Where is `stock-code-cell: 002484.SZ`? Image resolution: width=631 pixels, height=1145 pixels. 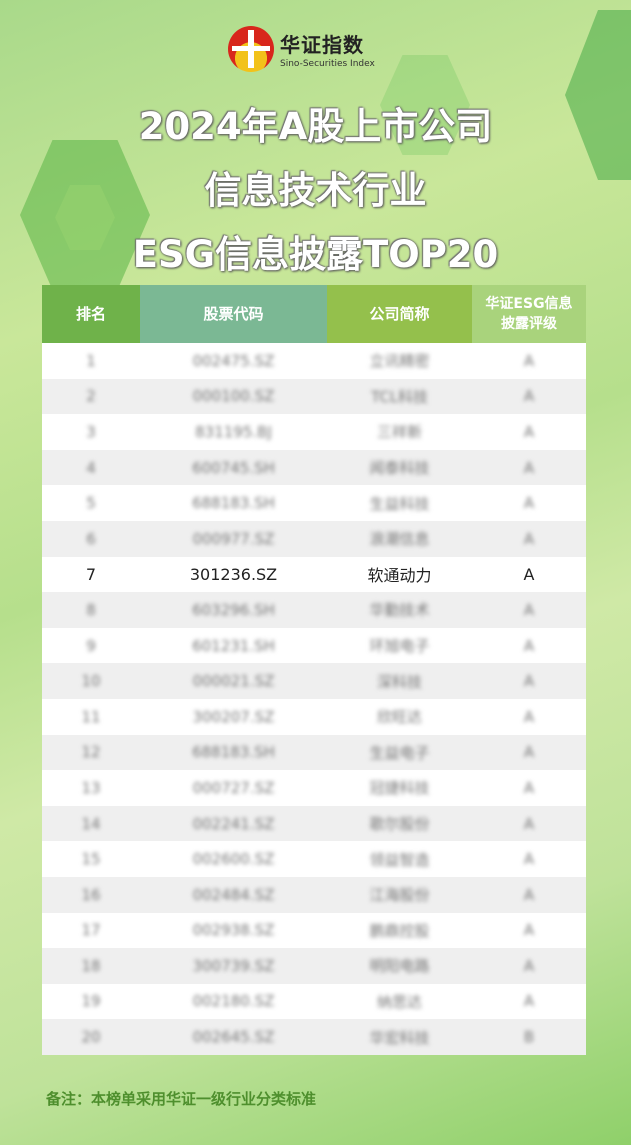
stock-code-cell: 002484.SZ is located at coordinates (233, 894).